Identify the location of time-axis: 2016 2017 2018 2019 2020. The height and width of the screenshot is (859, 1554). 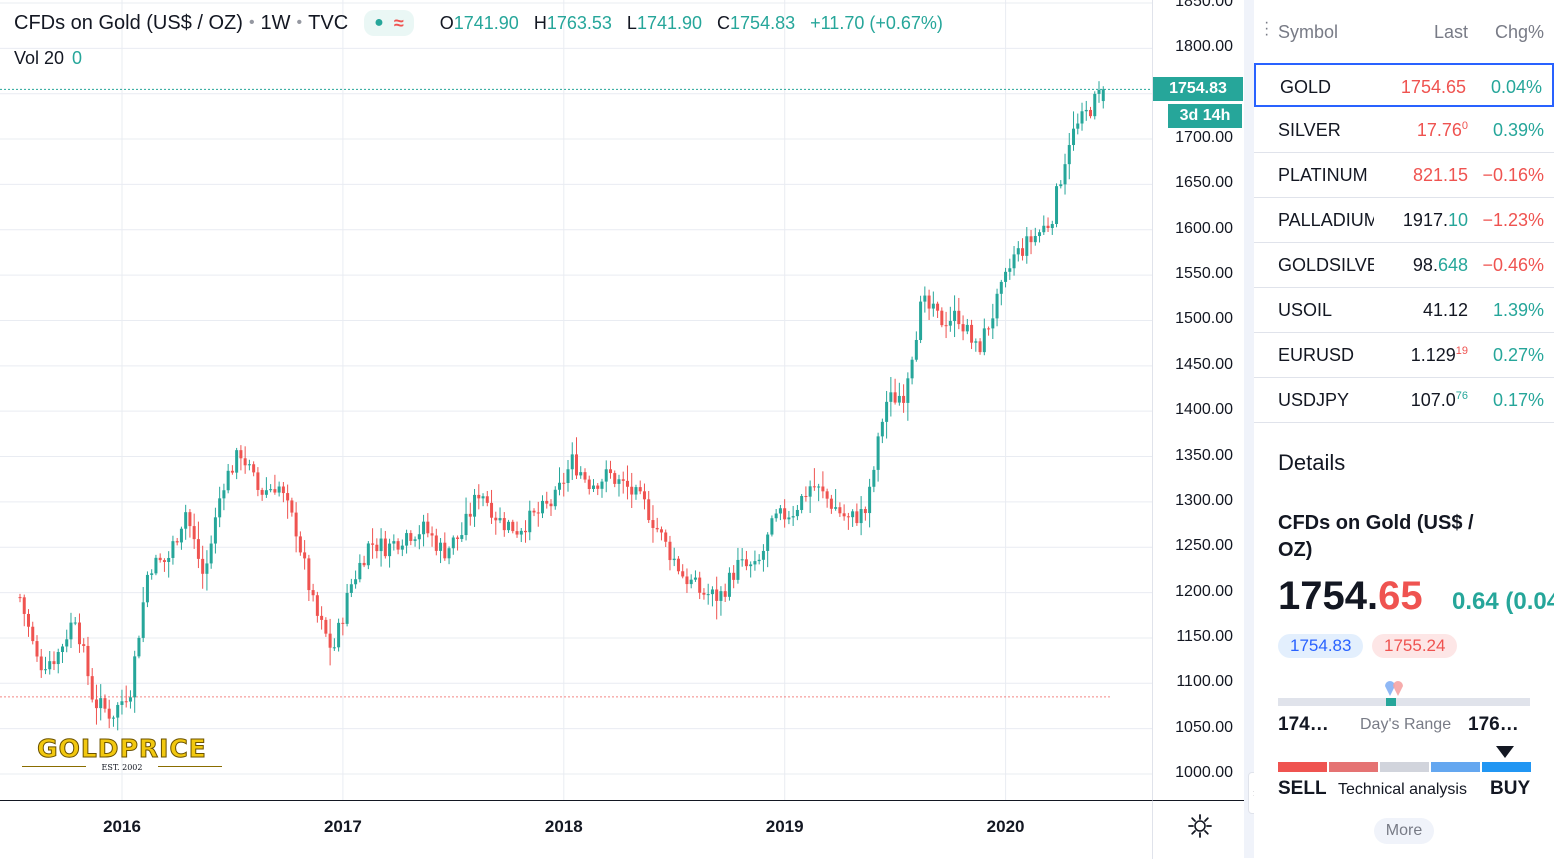
(576, 829).